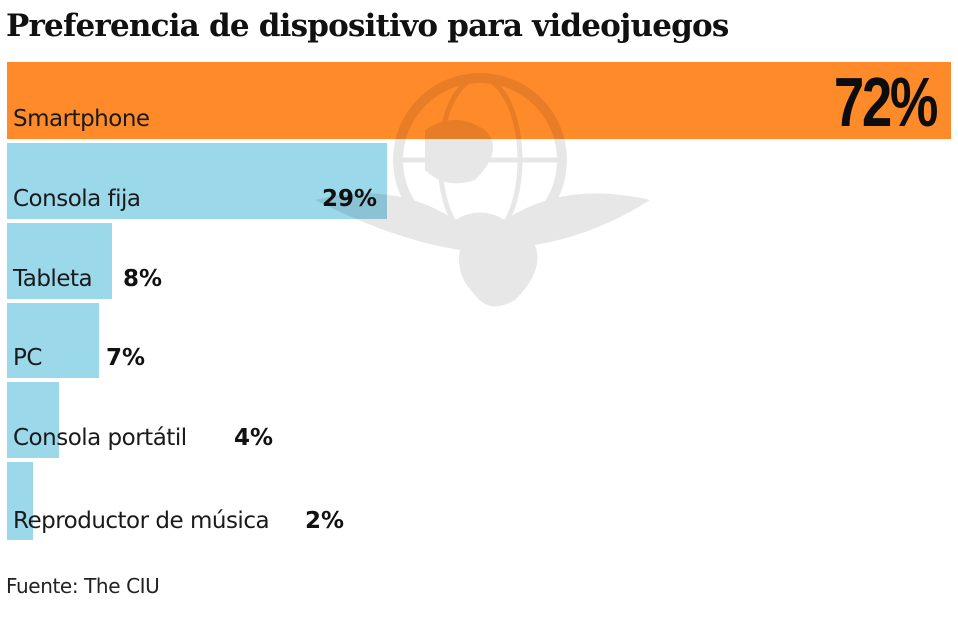  I want to click on source-note: Fuente: The CIU, so click(83, 586).